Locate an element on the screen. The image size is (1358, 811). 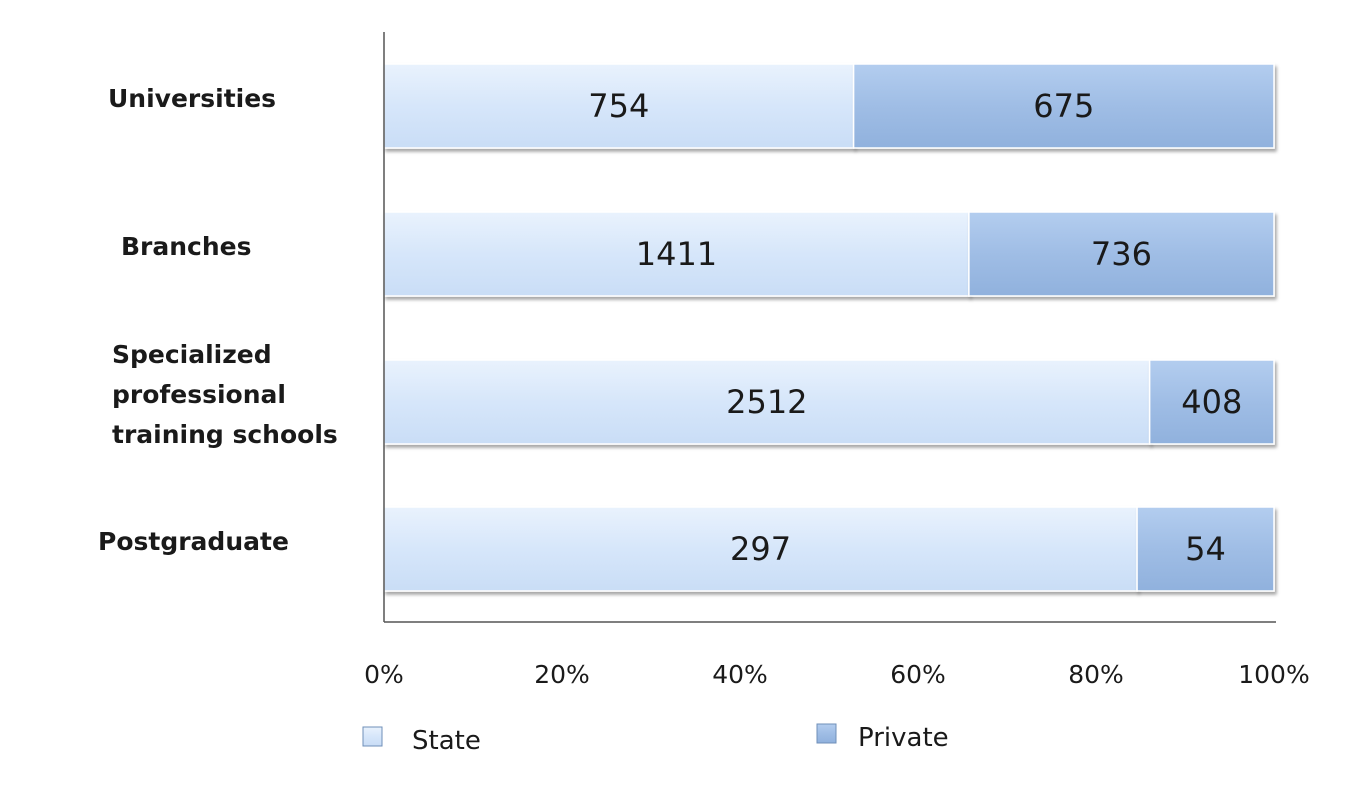
data-label-private-1: 736 is located at coordinates (1121, 254).